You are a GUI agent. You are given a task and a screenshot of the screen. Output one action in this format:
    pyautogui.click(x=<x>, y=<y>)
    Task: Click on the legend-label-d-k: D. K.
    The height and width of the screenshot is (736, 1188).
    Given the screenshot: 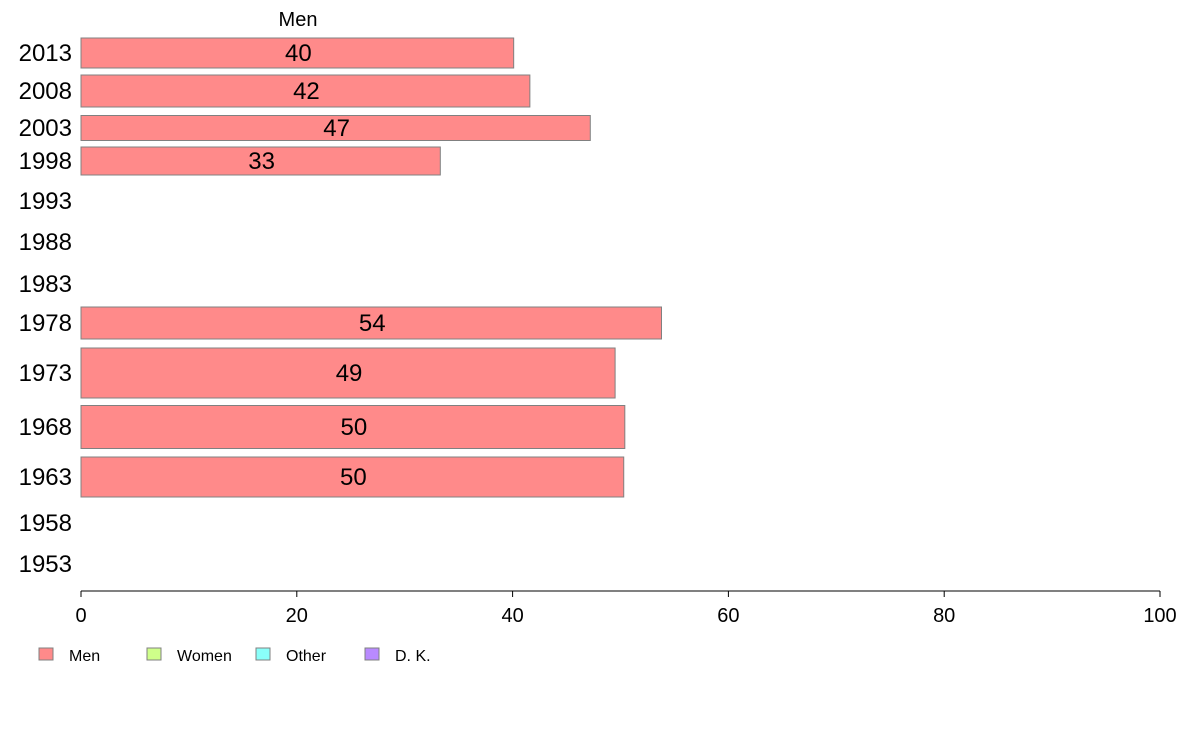 What is the action you would take?
    pyautogui.click(x=413, y=656)
    